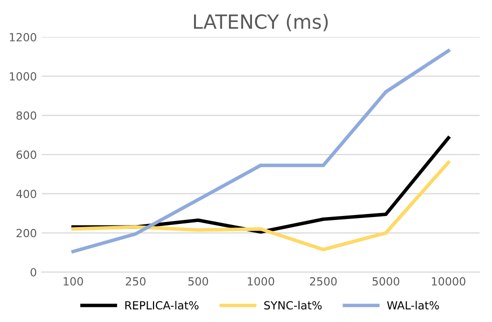 The height and width of the screenshot is (322, 492). What do you see at coordinates (413, 305) in the screenshot?
I see `legend-label: WAL-lat%` at bounding box center [413, 305].